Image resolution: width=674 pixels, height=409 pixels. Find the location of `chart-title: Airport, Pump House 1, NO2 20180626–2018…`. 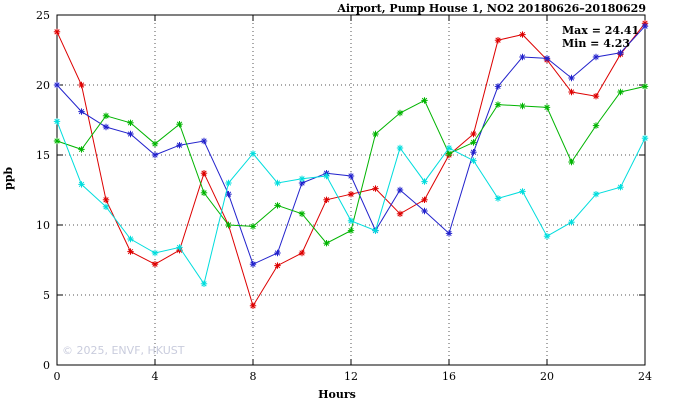

chart-title: Airport, Pump House 1, NO2 20180626–2018… is located at coordinates (491, 8).